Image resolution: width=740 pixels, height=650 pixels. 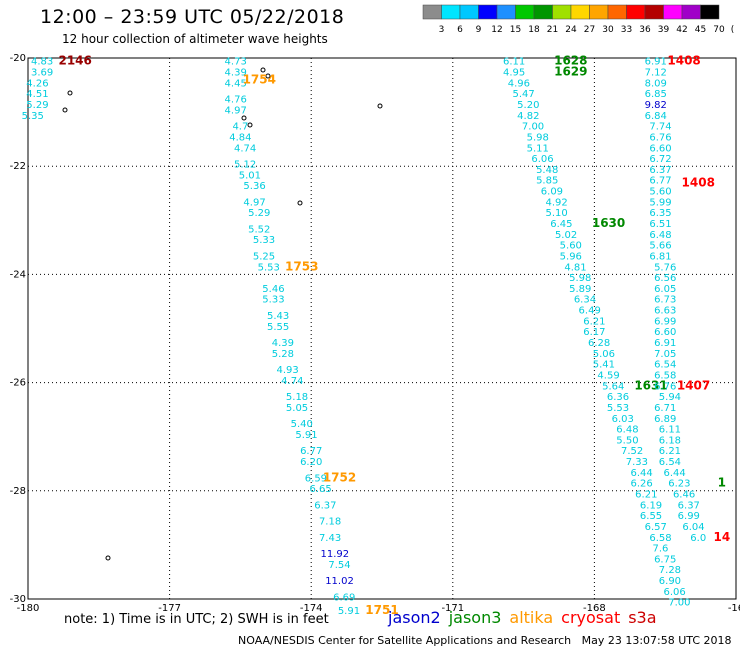 What do you see at coordinates (571, 246) in the screenshot?
I see `wave-height-label: 5.60` at bounding box center [571, 246].